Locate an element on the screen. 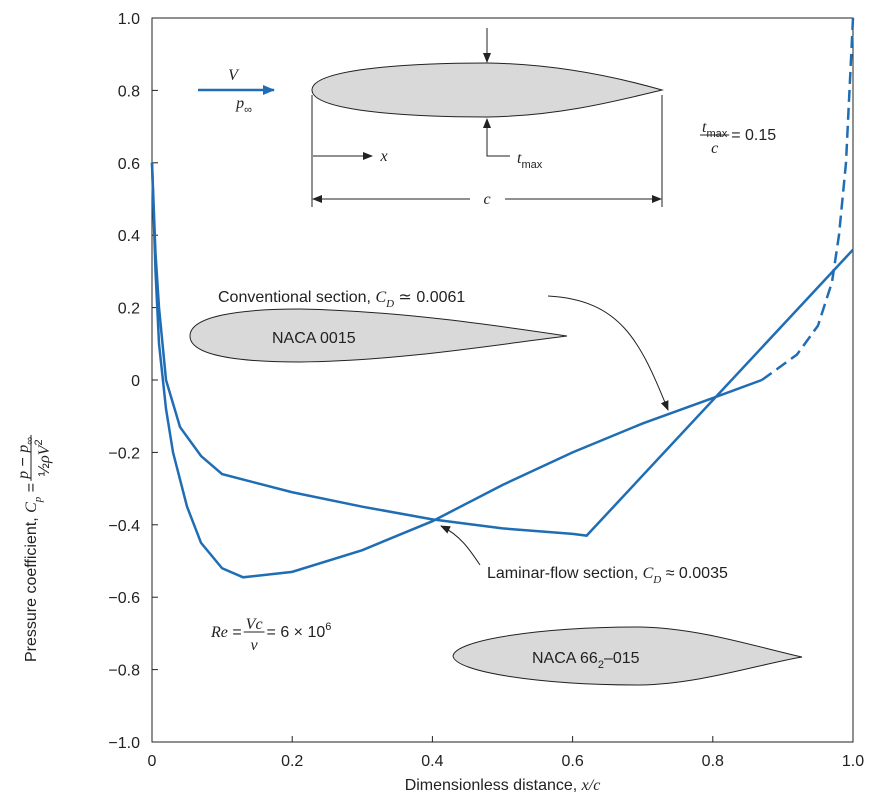 This screenshot has width=870, height=800. series-line is located at coordinates (808, 199).